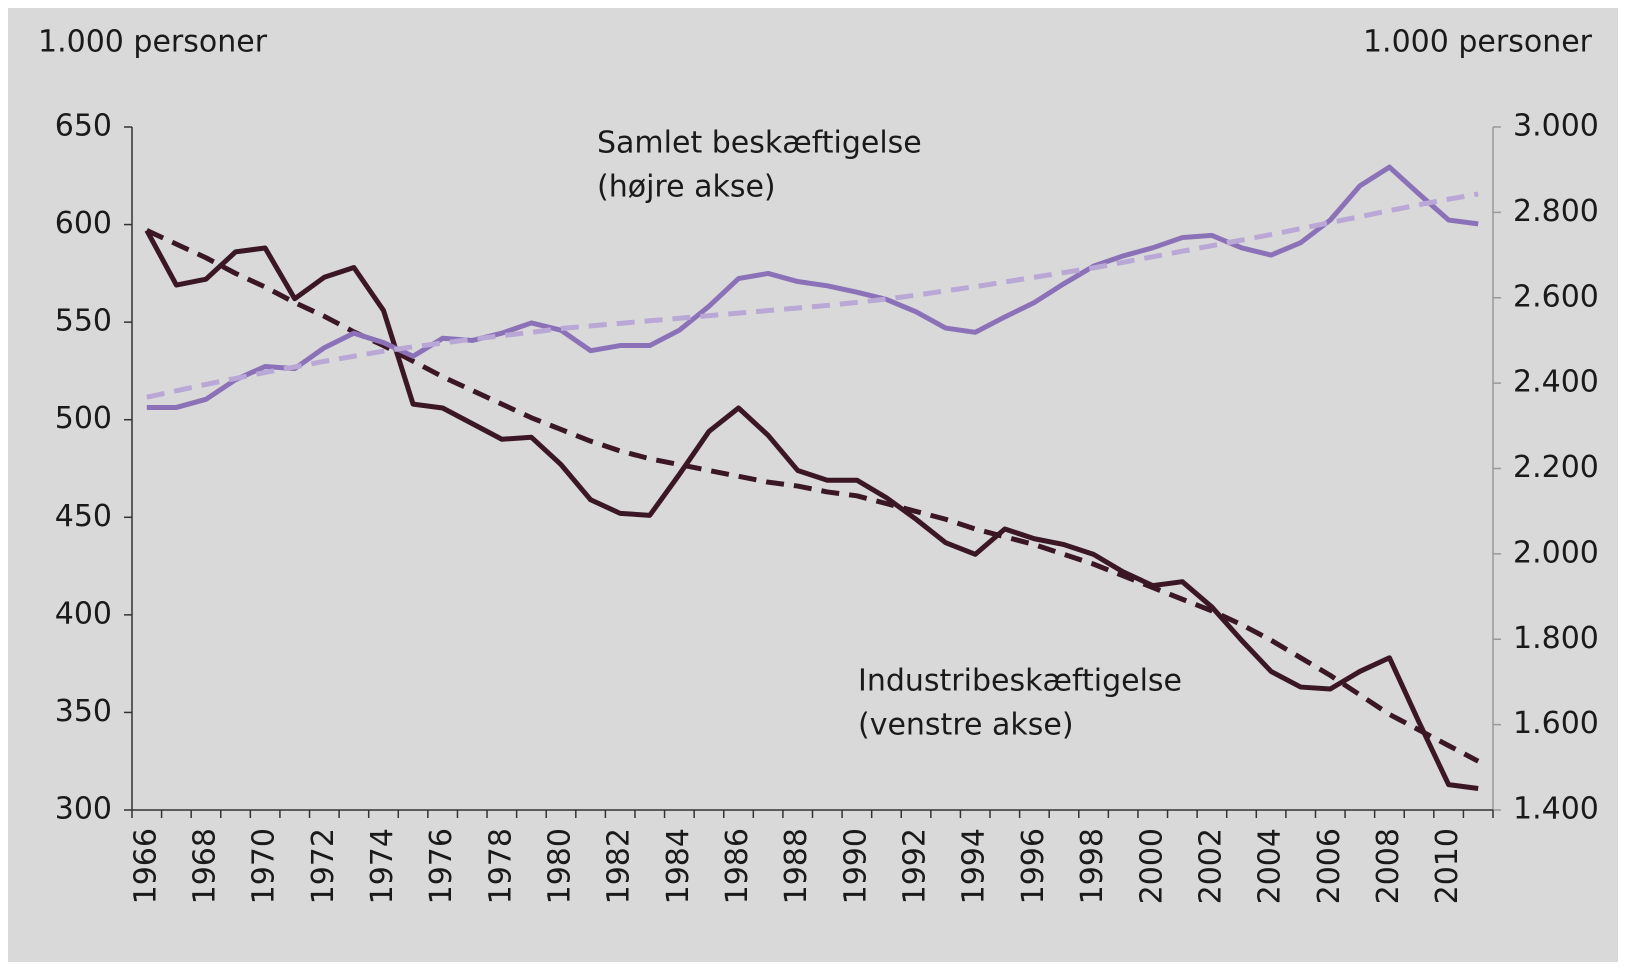 This screenshot has height=970, width=1626. What do you see at coordinates (1329, 866) in the screenshot?
I see `x-tick-label: 2006` at bounding box center [1329, 866].